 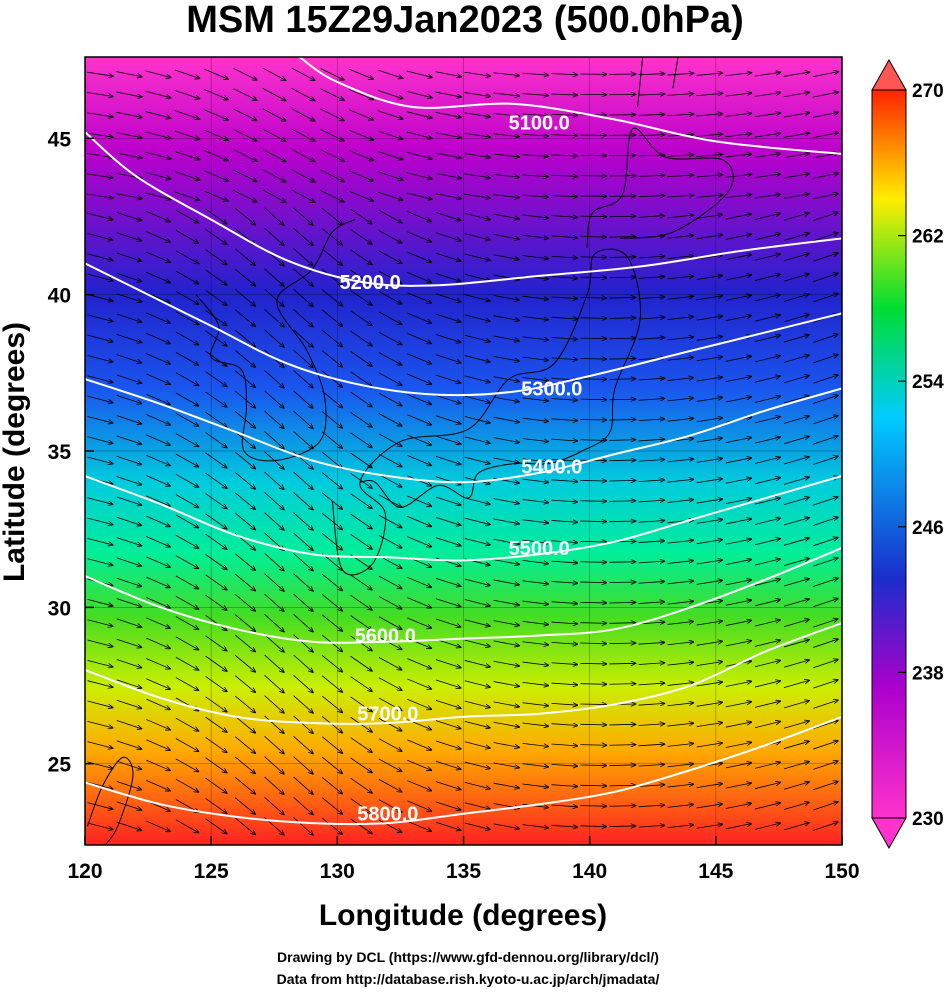 I want to click on contour-label: 5500.0, so click(x=539, y=549).